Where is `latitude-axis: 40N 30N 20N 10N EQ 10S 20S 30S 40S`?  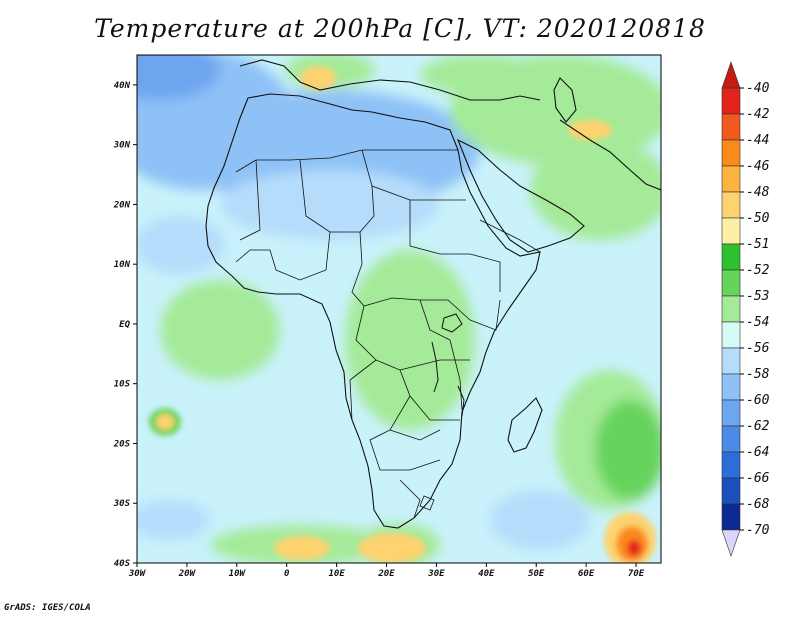 latitude-axis: 40N 30N 20N 10N EQ 10S 20S 30S 40S is located at coordinates (125, 325).